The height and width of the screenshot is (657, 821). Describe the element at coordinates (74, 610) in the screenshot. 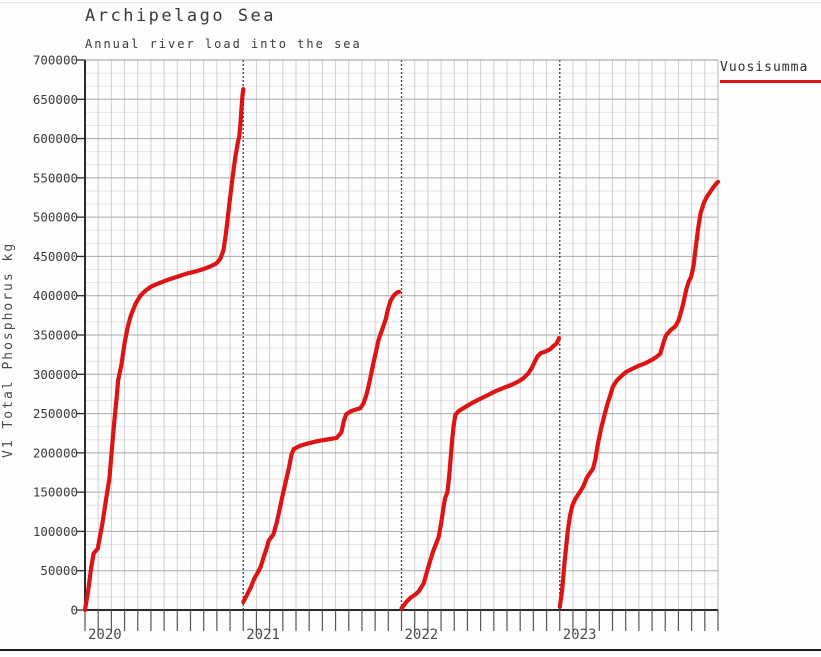

I see `y-tick-label: 0` at that location.